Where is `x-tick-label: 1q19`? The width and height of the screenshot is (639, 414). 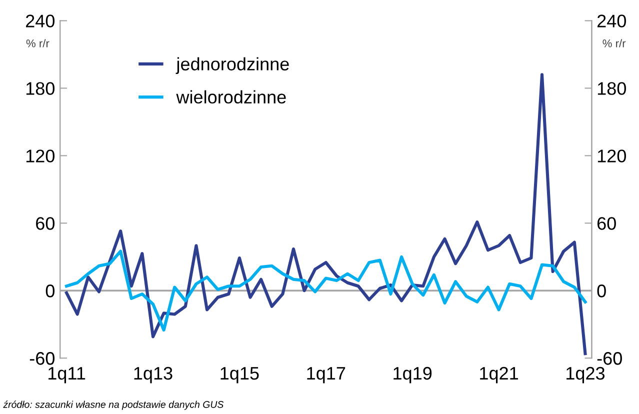 x-tick-label: 1q19 is located at coordinates (413, 375).